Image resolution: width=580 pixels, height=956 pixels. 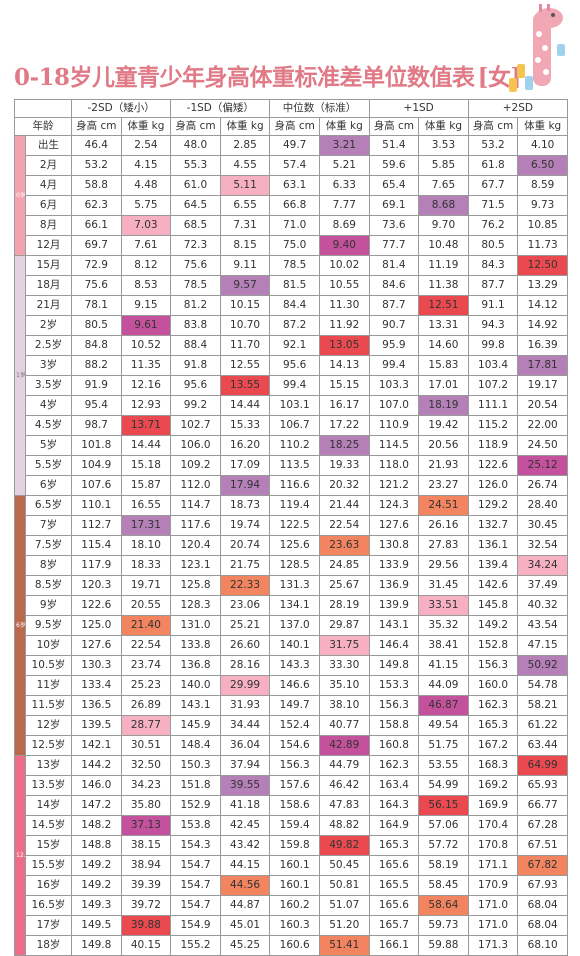 What do you see at coordinates (245, 365) in the screenshot?
I see `weight-cell: 12.55` at bounding box center [245, 365].